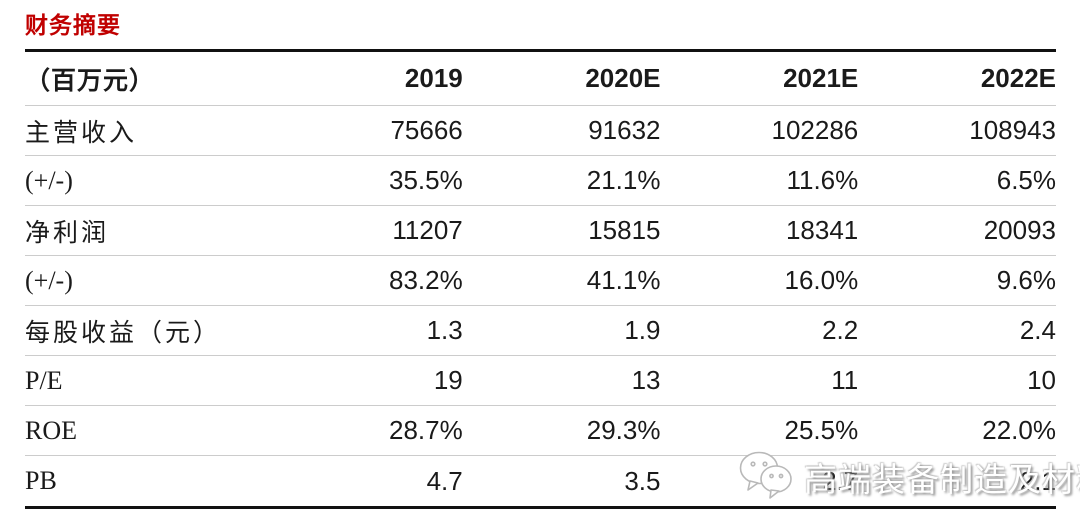  Describe the element at coordinates (426, 430) in the screenshot. I see `cell-value: 28.7%` at that location.